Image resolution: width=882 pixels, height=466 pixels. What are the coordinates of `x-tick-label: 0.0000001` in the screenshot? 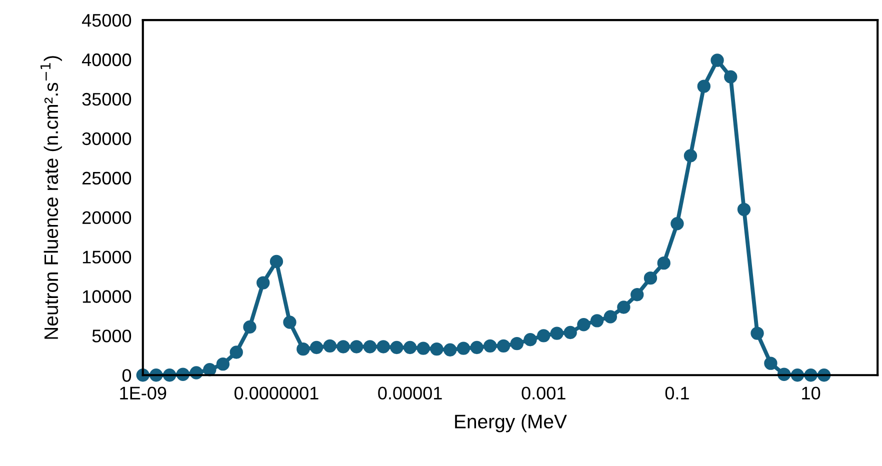 It's located at (276, 393).